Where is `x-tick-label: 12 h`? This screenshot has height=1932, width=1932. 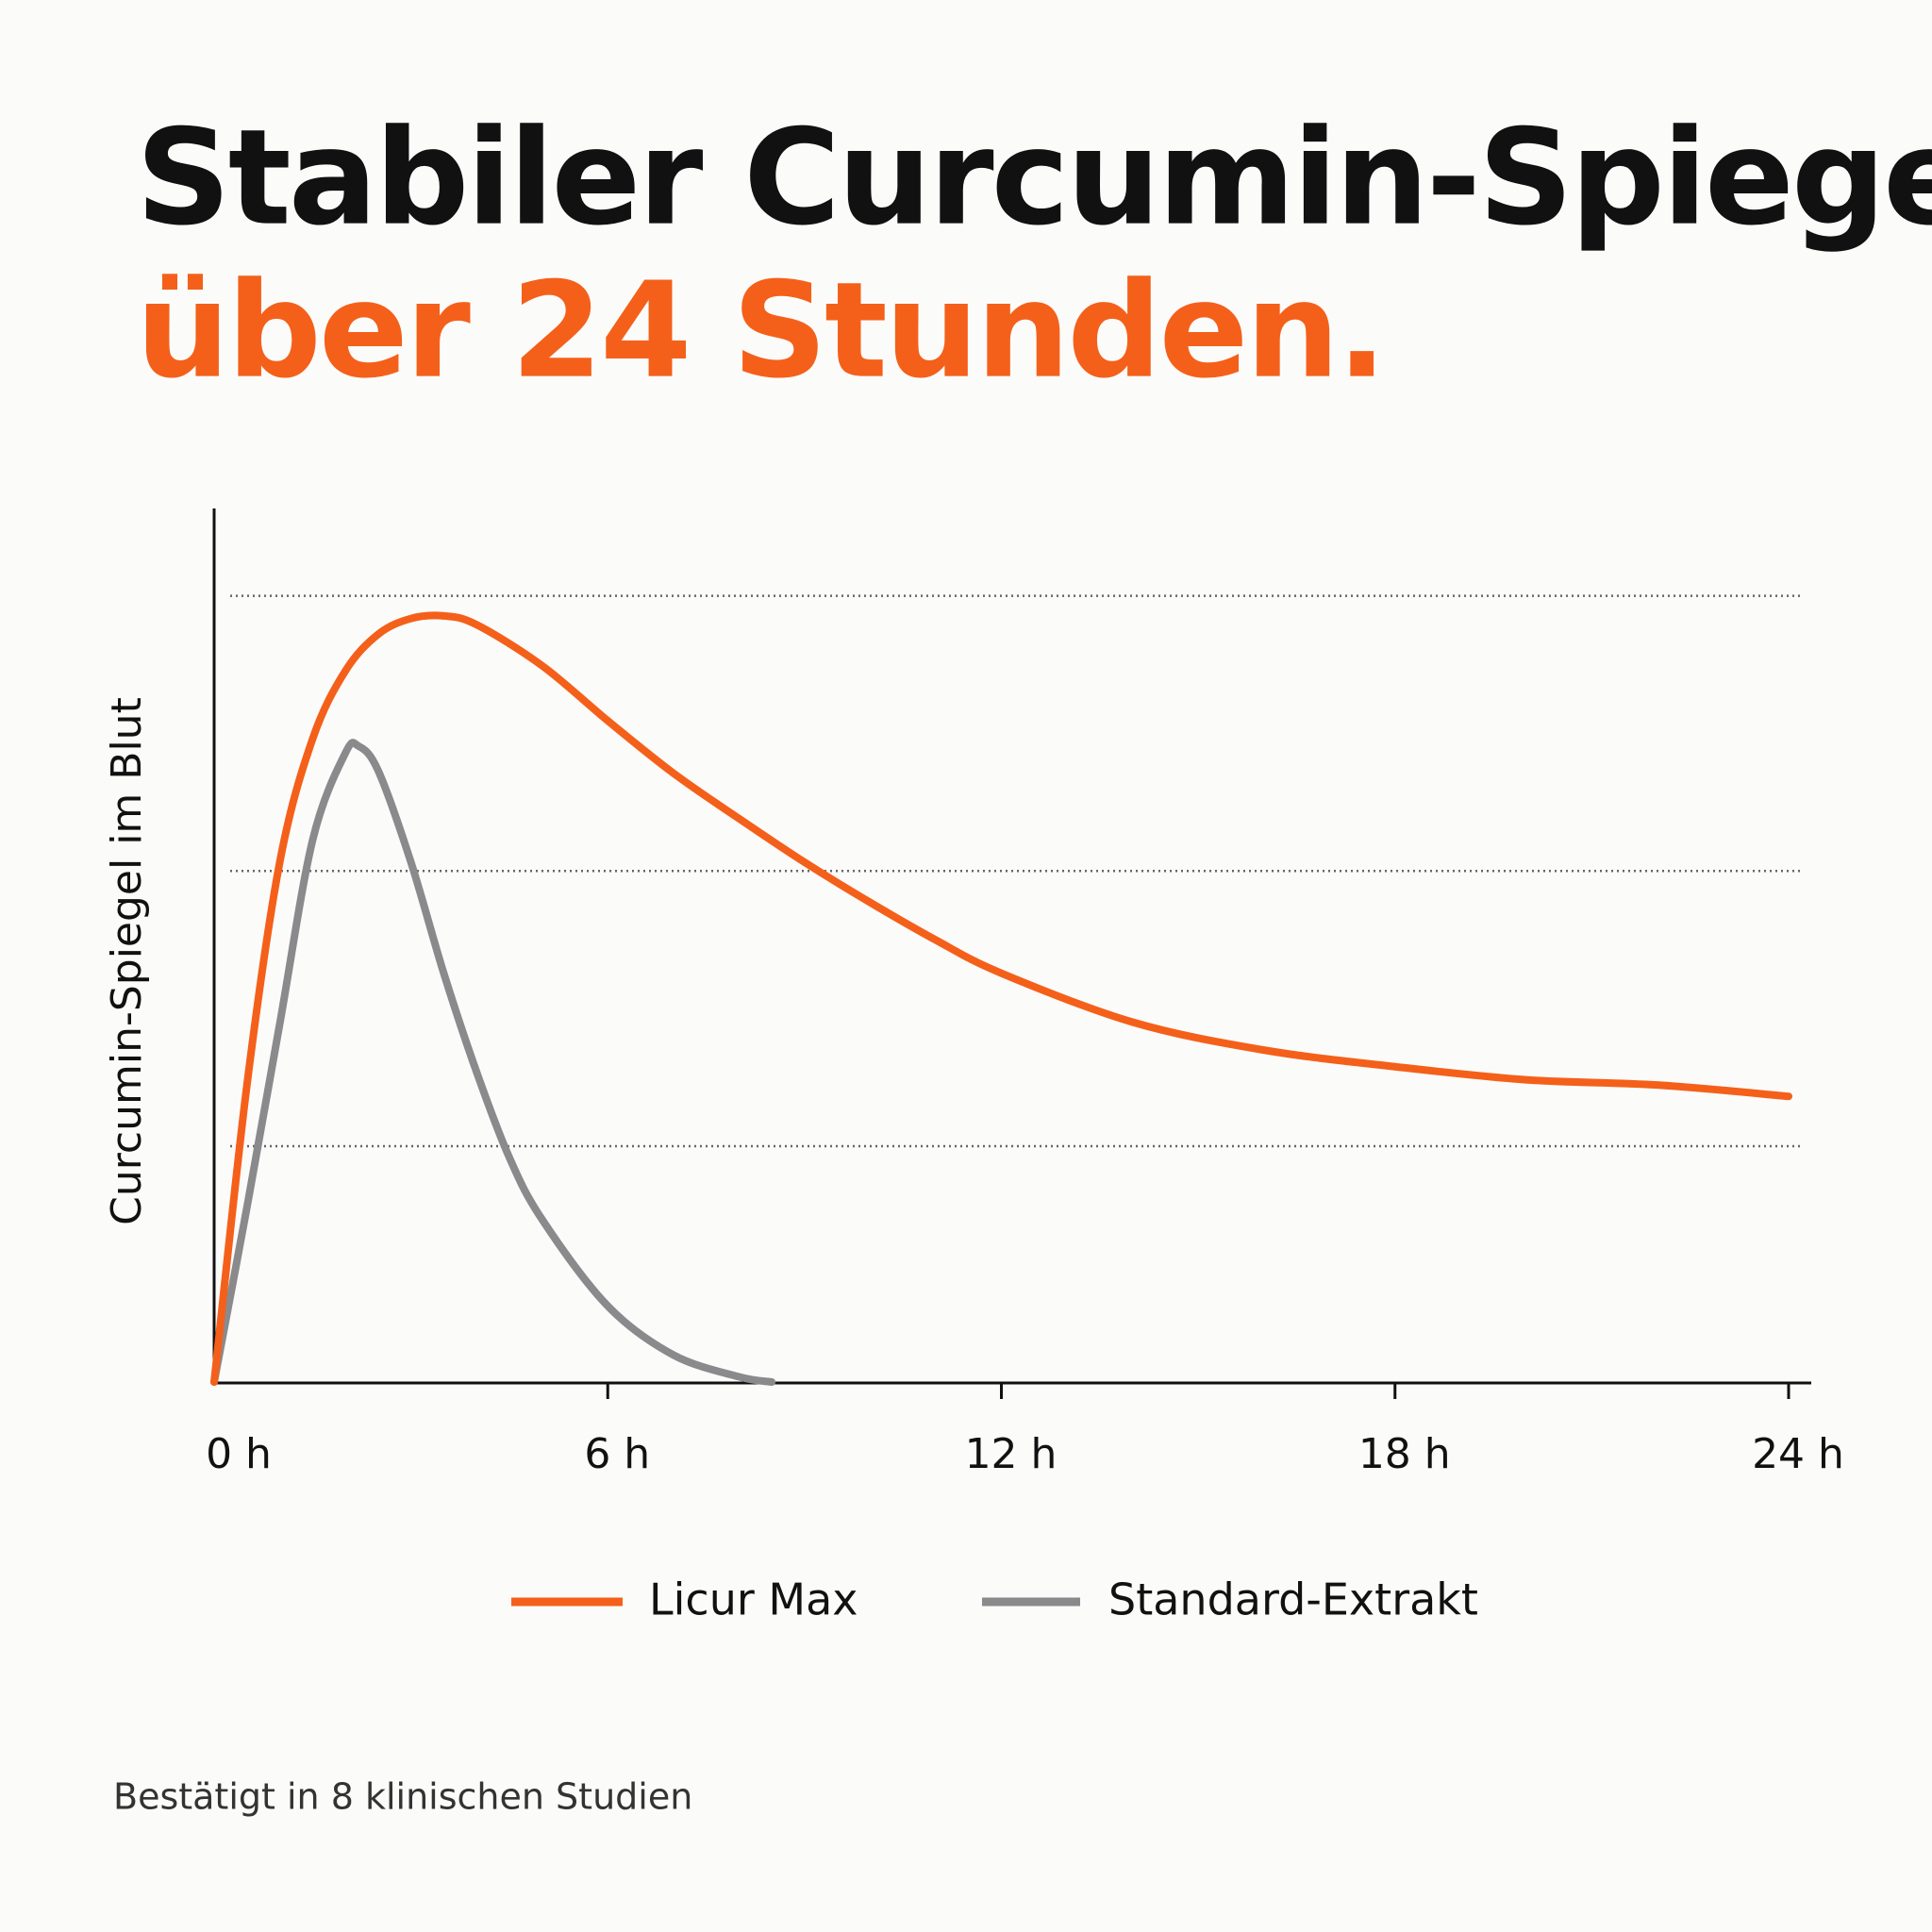
x-tick-label: 12 h is located at coordinates (1011, 1454).